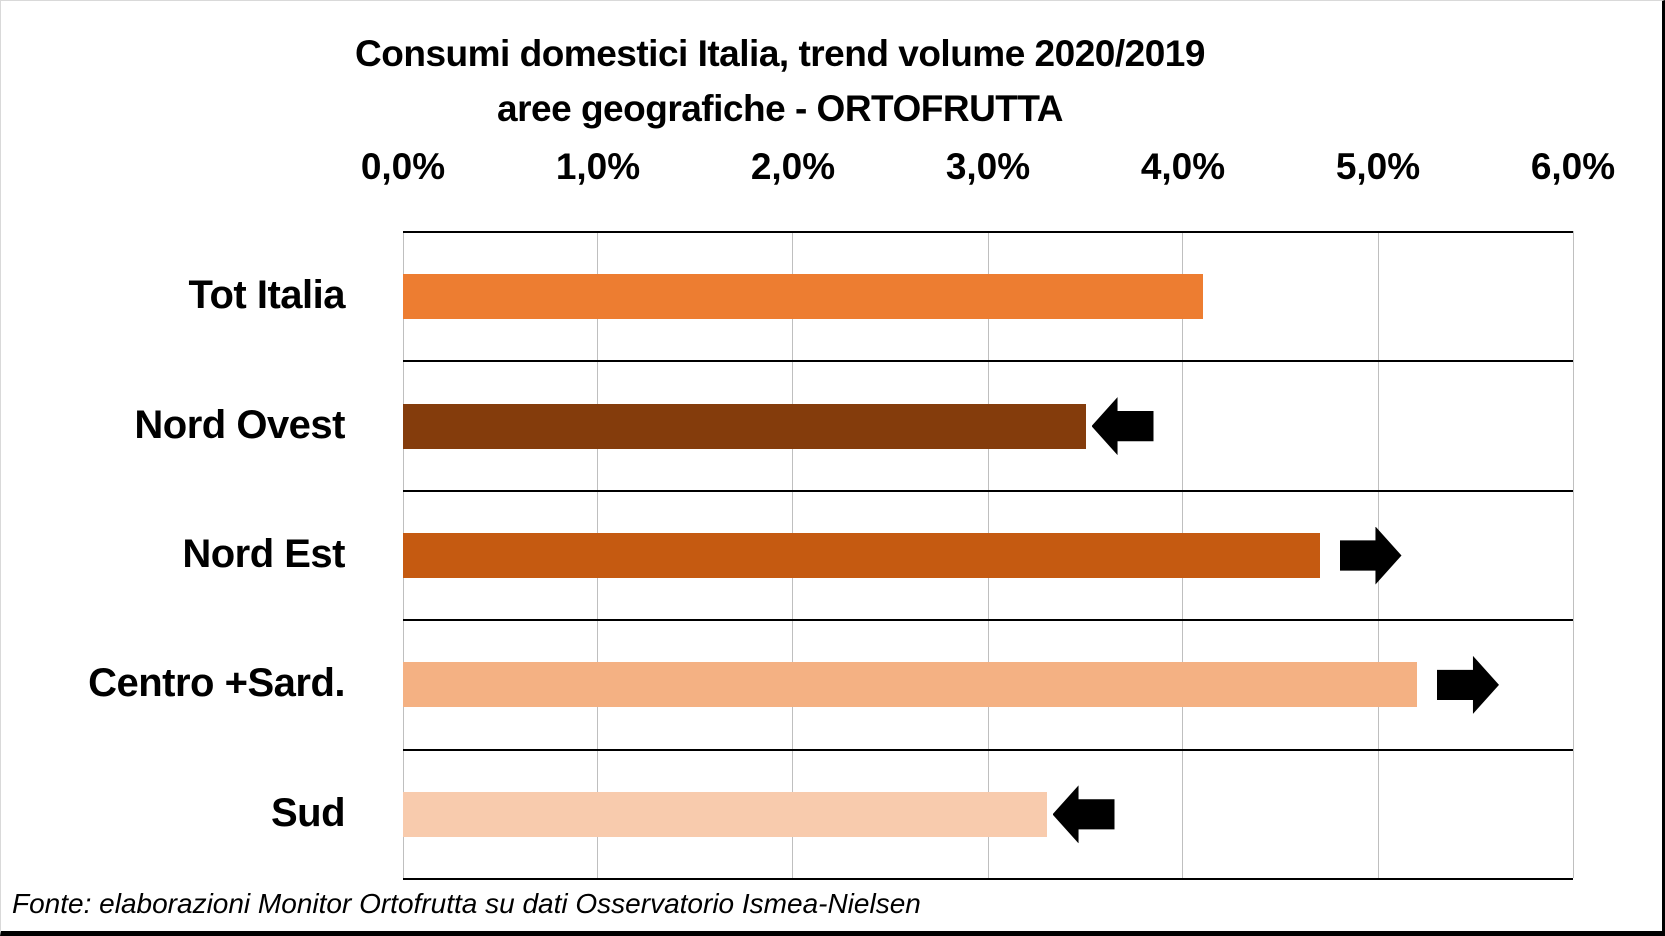 The image size is (1665, 936). I want to click on x-axis-tick-0-0: 0,0%, so click(403, 166).